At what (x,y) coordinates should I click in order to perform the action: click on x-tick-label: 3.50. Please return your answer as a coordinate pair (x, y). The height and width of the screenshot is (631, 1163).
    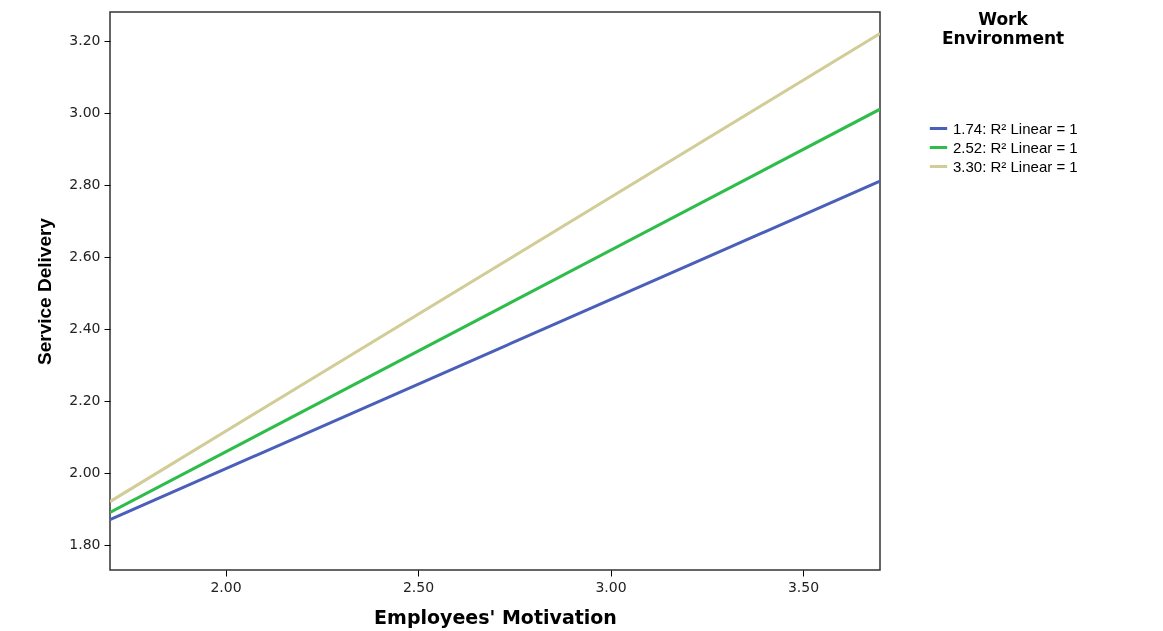
    Looking at the image, I should click on (803, 586).